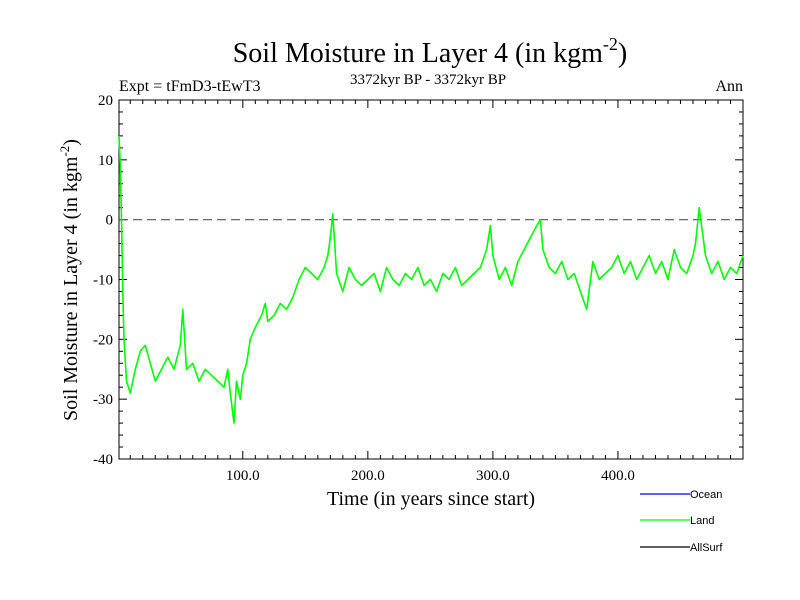 This screenshot has width=800, height=600. I want to click on chart-title-sup: -2, so click(610, 44).